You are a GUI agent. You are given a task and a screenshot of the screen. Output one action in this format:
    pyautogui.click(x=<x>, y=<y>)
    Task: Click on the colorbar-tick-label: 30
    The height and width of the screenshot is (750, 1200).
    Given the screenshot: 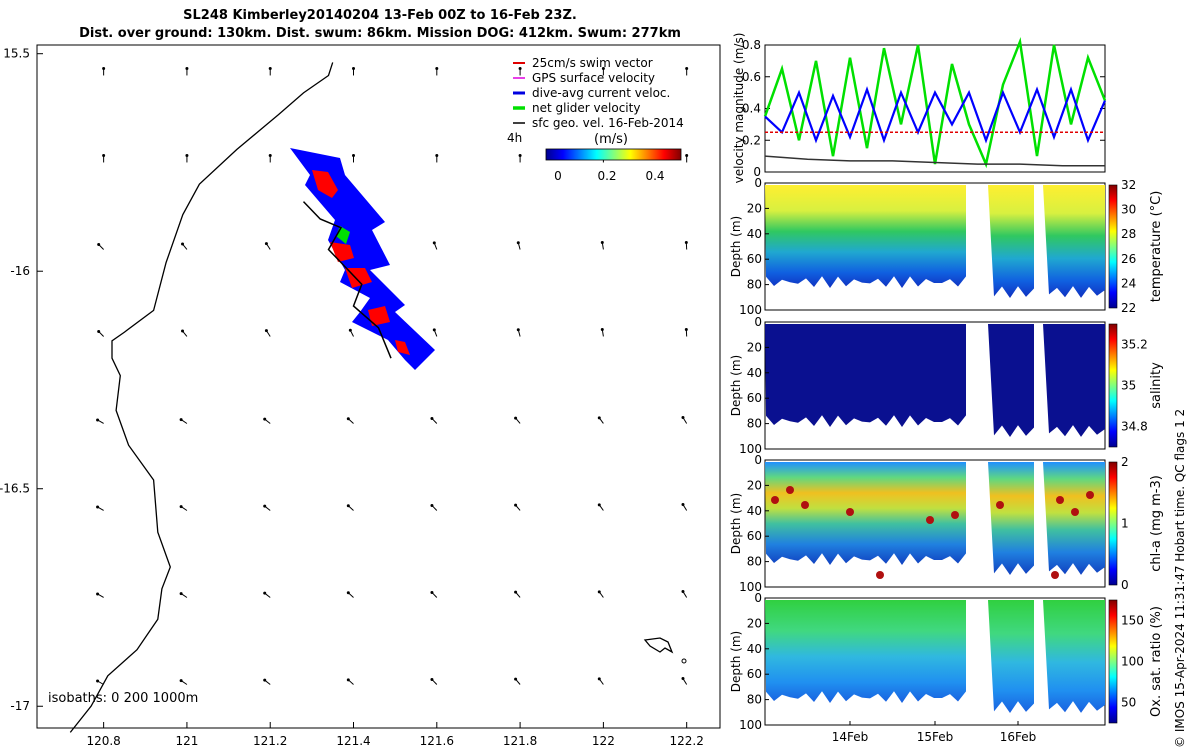 What is the action you would take?
    pyautogui.click(x=1128, y=210)
    